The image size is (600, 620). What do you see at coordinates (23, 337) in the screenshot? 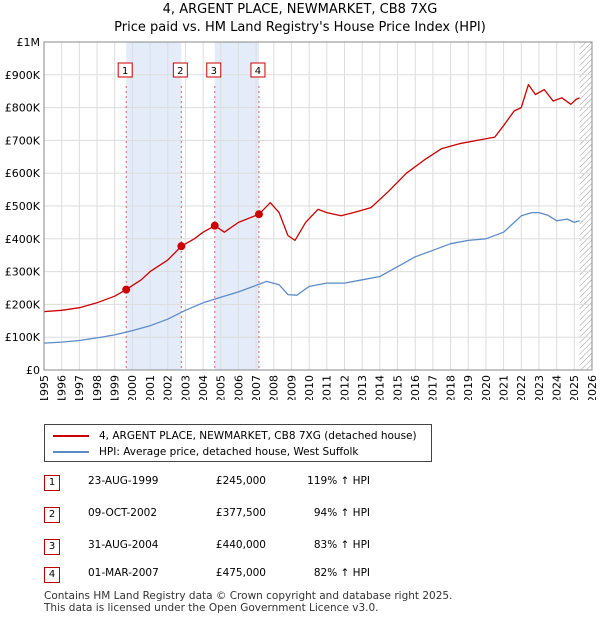
I see `y-tick-label: £100K` at bounding box center [23, 337].